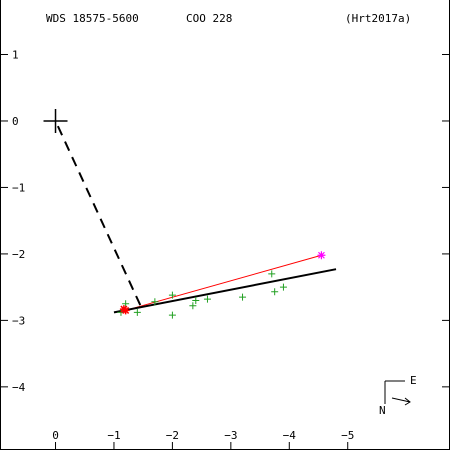 Image resolution: width=450 pixels, height=450 pixels. Describe the element at coordinates (398, 395) in the screenshot. I see `compass: E N` at that location.